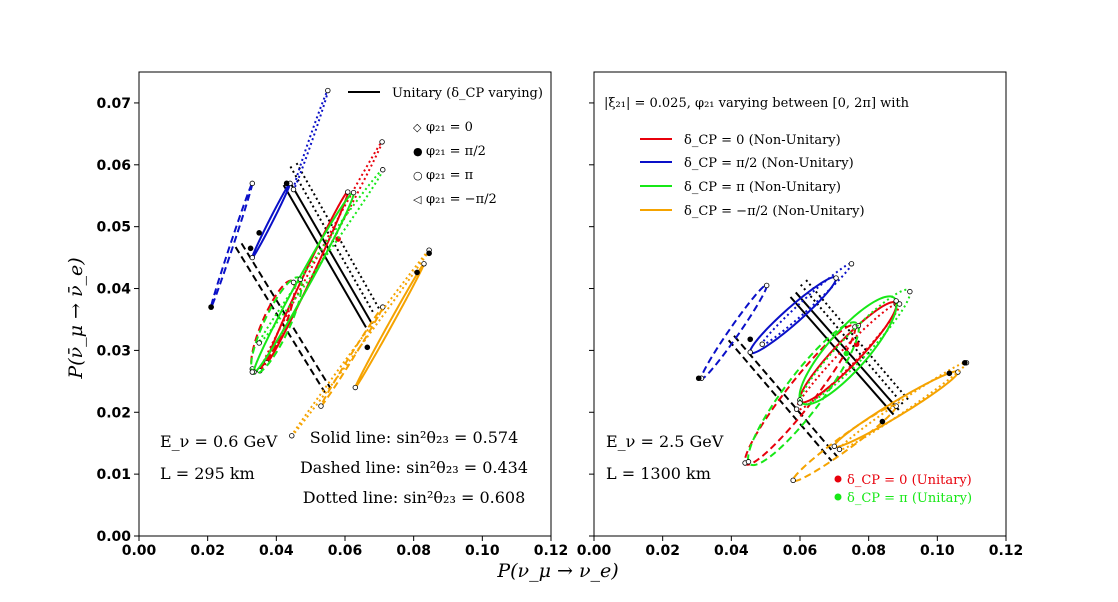  Describe the element at coordinates (909, 480) in the screenshot. I see `legend-label-red: δ_CP = 0 (Unitary)` at that location.